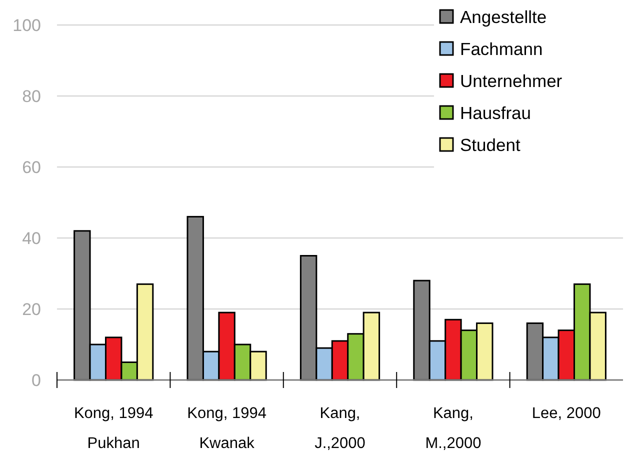  What do you see at coordinates (567, 413) in the screenshot?
I see `x-tick-label: Lee, 2000` at bounding box center [567, 413].